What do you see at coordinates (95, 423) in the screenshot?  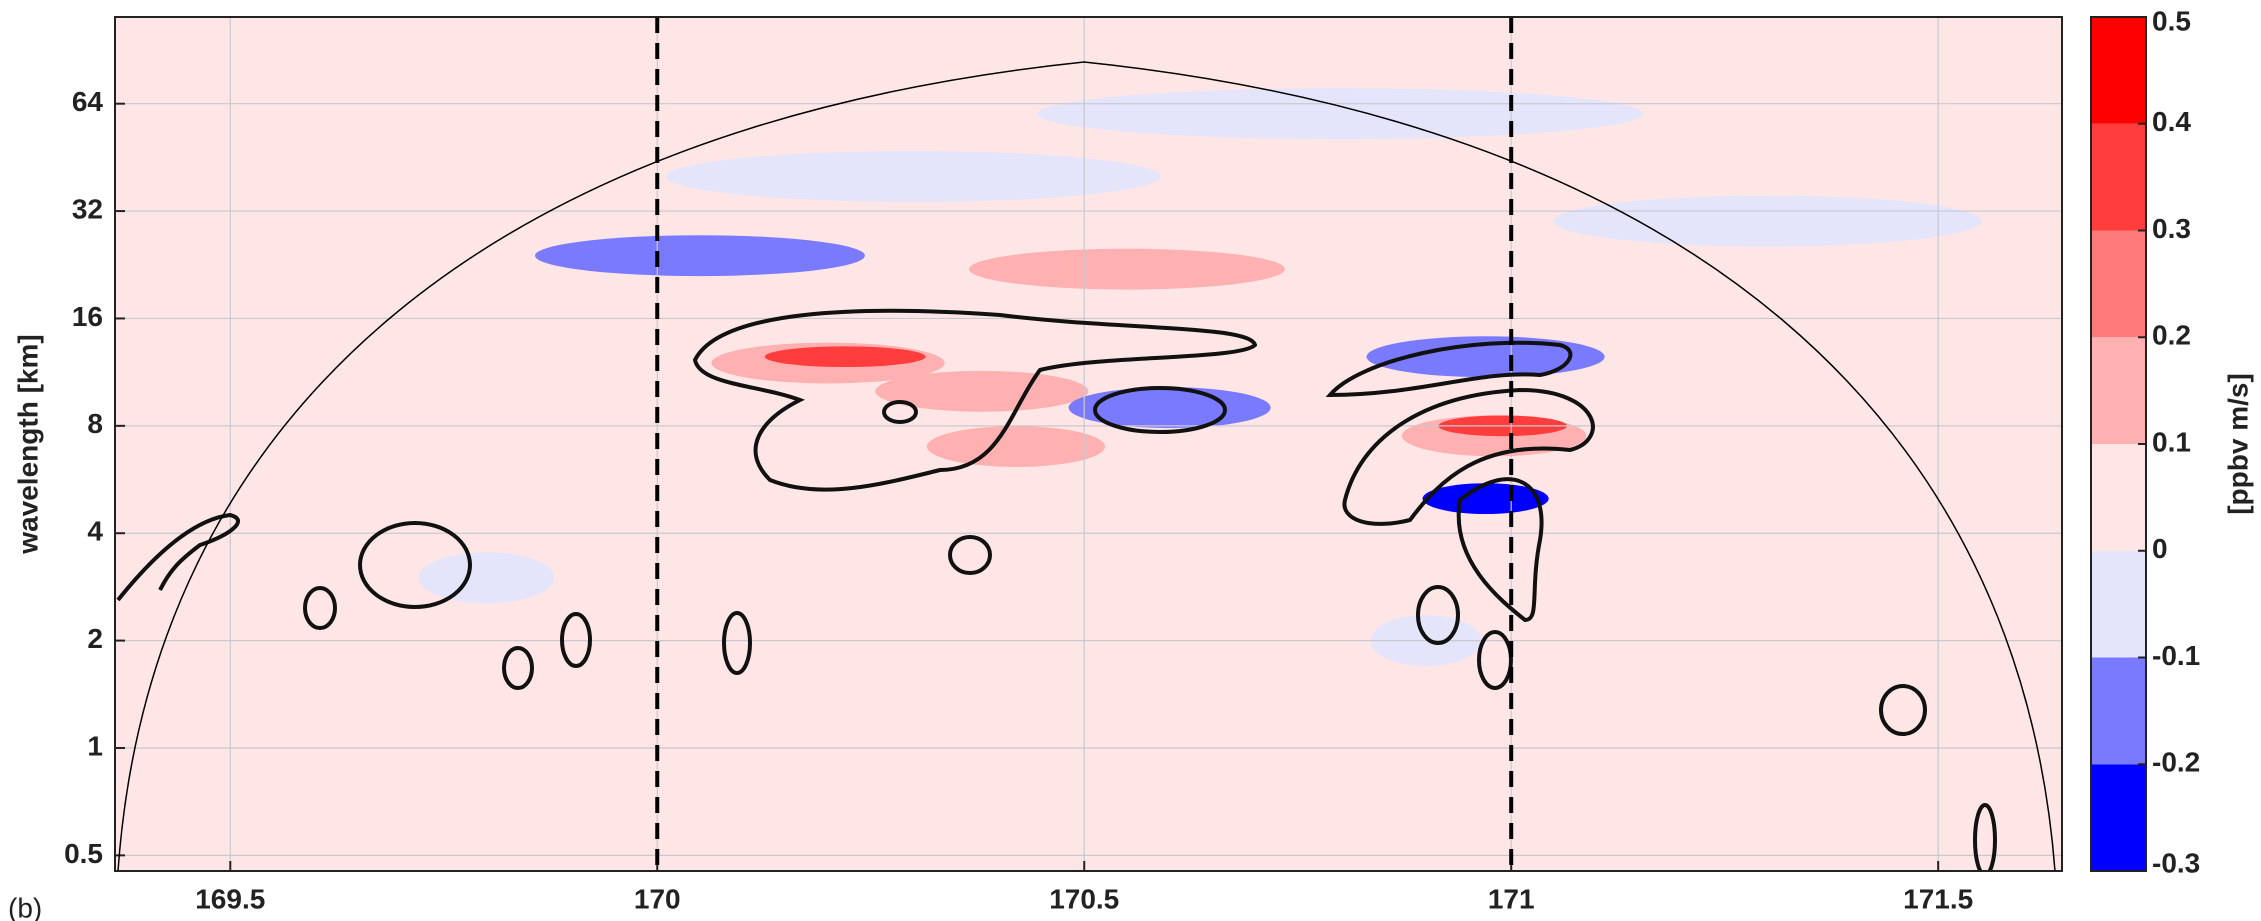 I see `y-tick-label: 8` at bounding box center [95, 423].